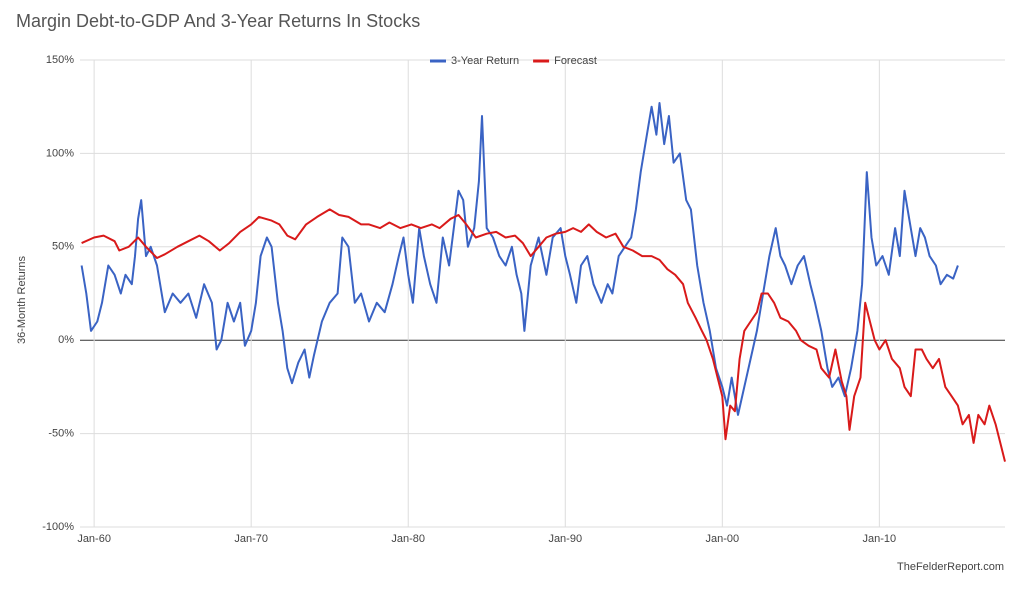 The height and width of the screenshot is (596, 1024). What do you see at coordinates (565, 539) in the screenshot?
I see `x-tick-label: Jan-90` at bounding box center [565, 539].